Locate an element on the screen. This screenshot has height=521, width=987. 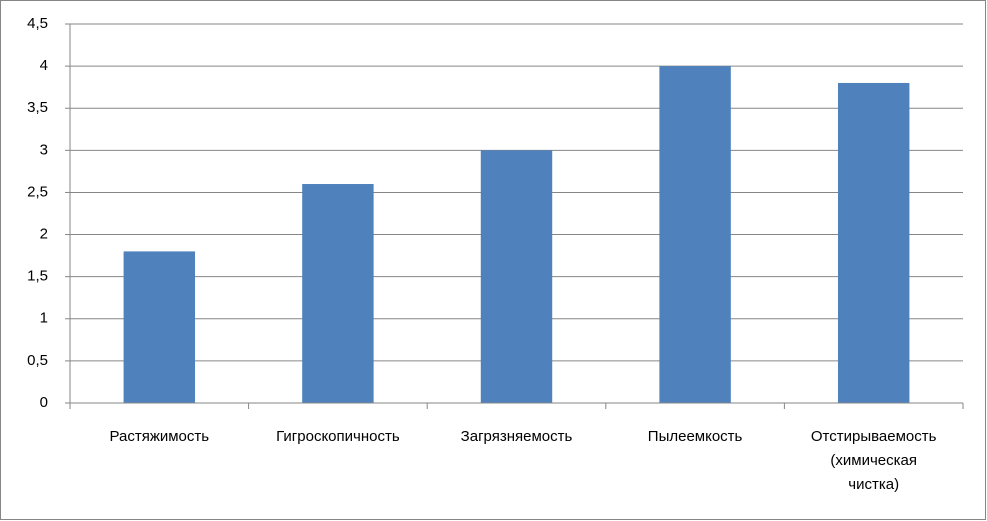
y-tick-label: 4 is located at coordinates (44, 65).